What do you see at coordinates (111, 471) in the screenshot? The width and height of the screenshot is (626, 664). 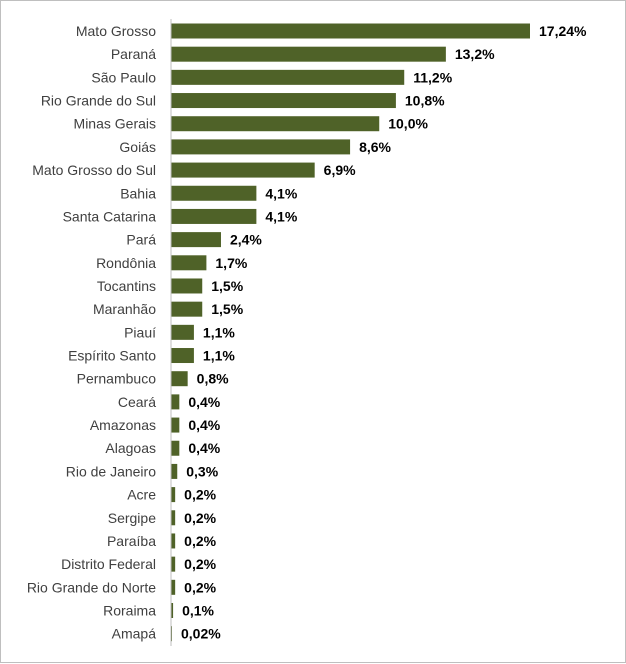 I see `category-label: Rio de Janeiro` at bounding box center [111, 471].